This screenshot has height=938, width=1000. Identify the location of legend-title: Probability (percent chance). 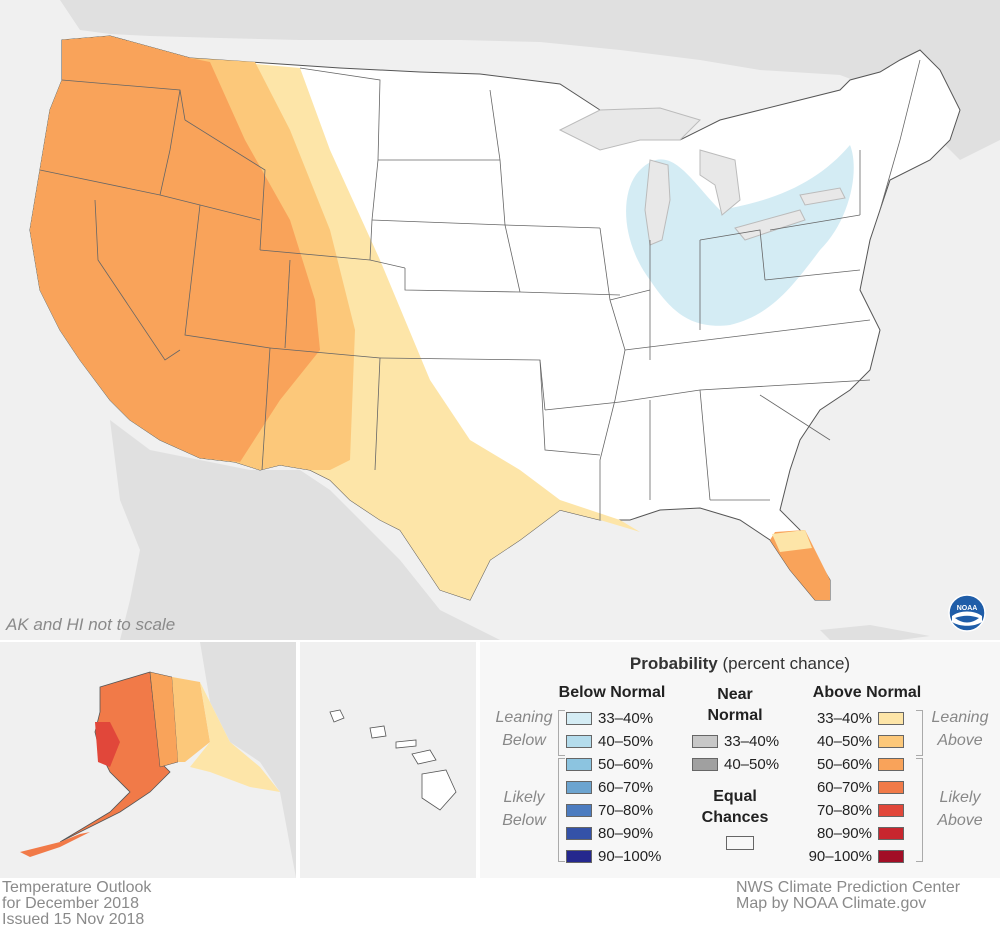
(740, 664).